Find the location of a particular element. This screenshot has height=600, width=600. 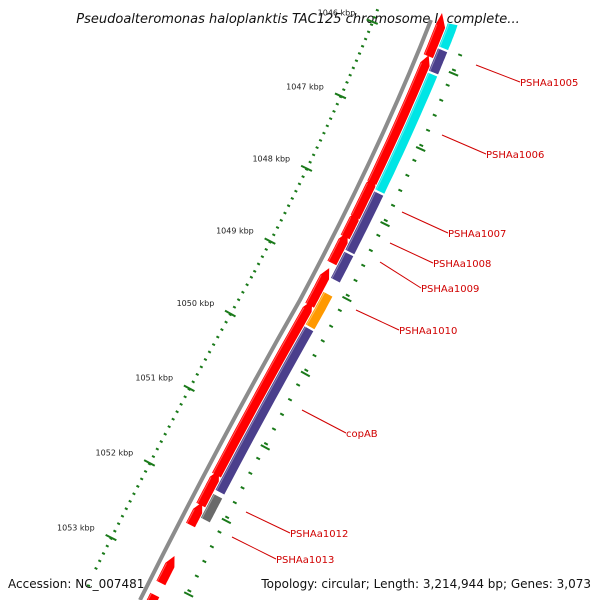

kbp-label: 1049 kbp is located at coordinates (235, 231).